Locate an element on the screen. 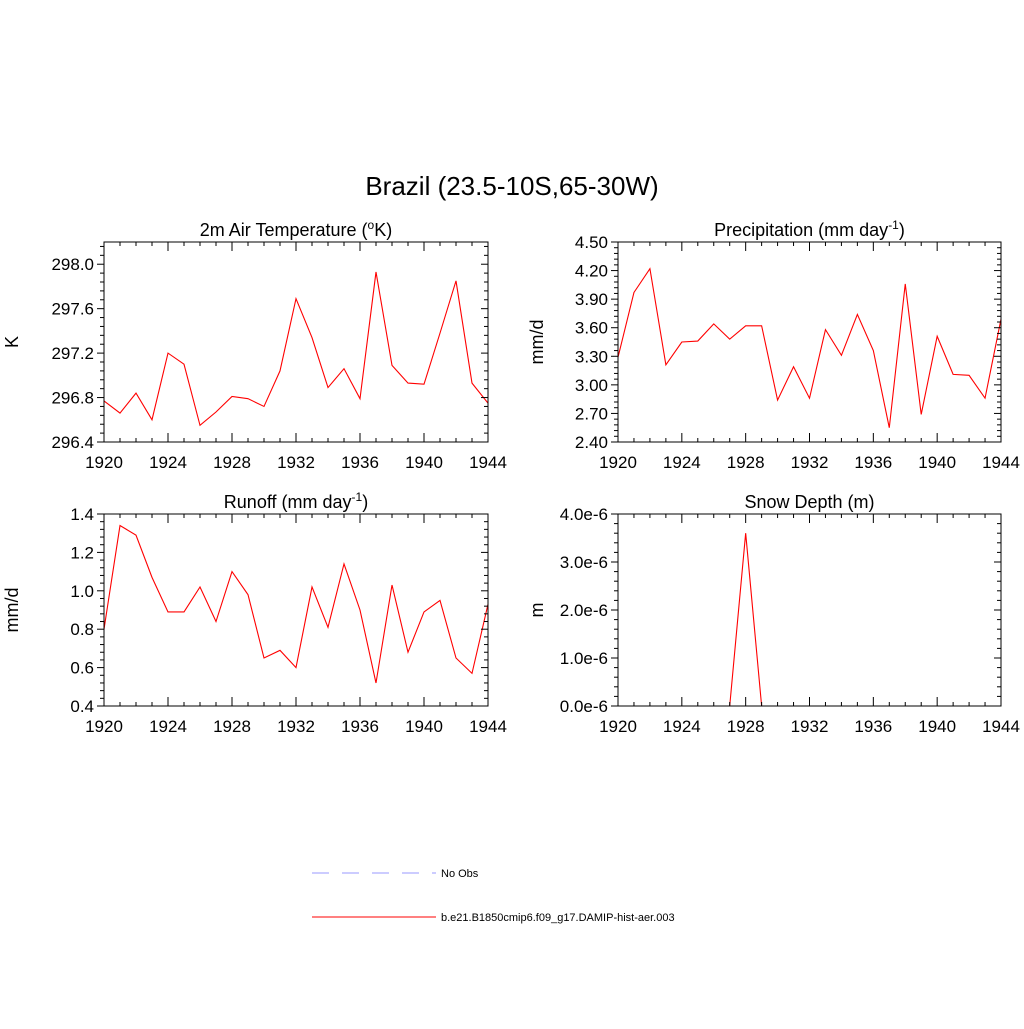 The height and width of the screenshot is (1029, 1024). runoff-x-tick-label: 1924 is located at coordinates (168, 726).